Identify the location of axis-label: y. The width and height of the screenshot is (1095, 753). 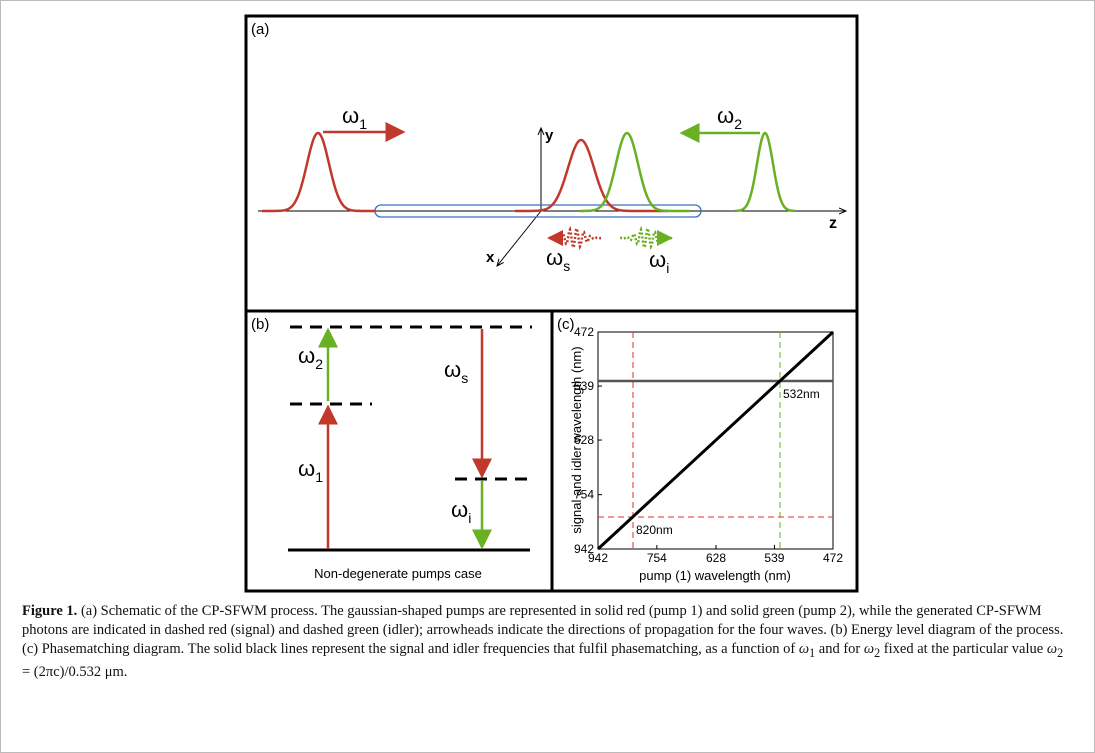
(549, 135).